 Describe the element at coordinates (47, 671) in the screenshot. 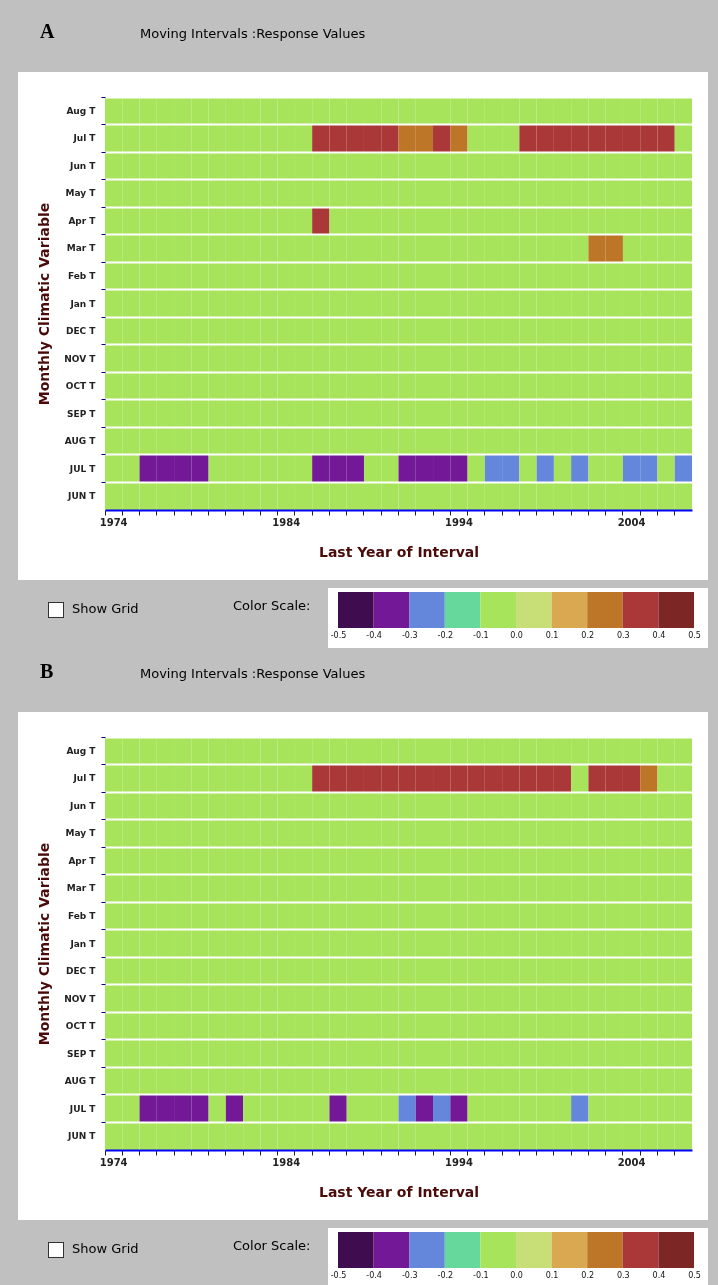

I see `text: B` at that location.